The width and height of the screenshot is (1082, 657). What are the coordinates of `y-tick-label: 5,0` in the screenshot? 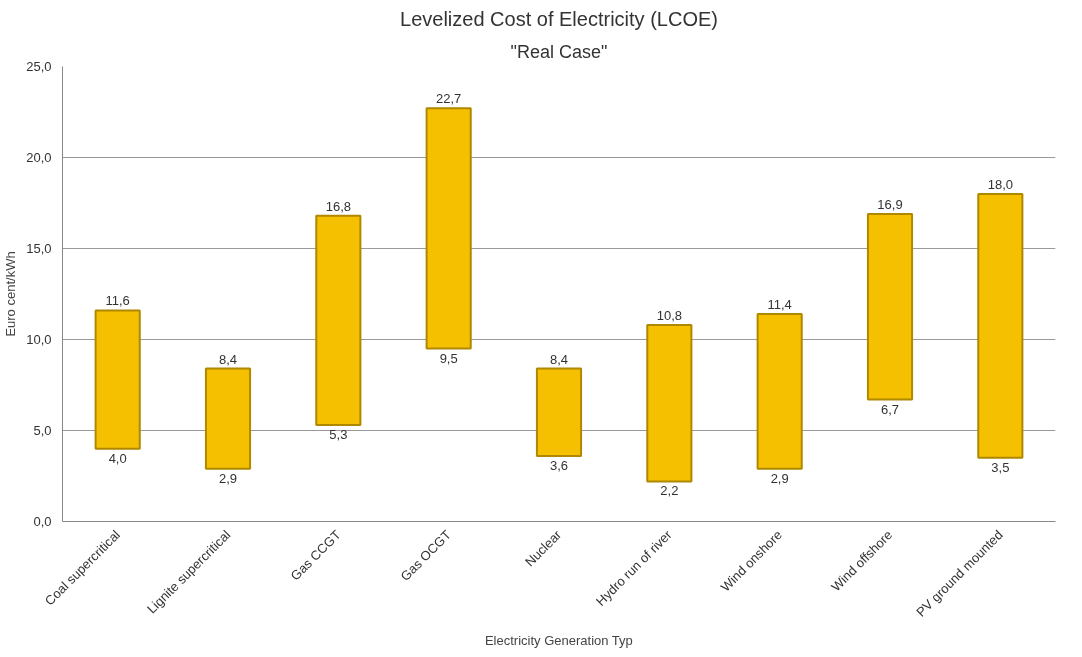 It's located at (42, 430).